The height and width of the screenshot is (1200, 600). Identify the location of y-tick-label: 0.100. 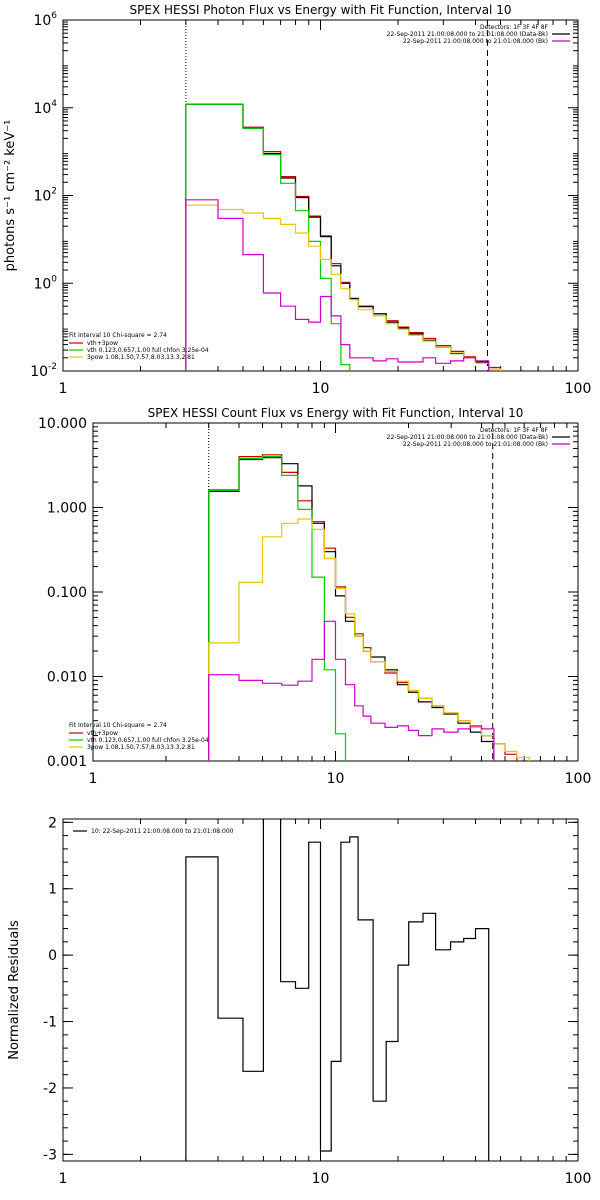
(67, 593).